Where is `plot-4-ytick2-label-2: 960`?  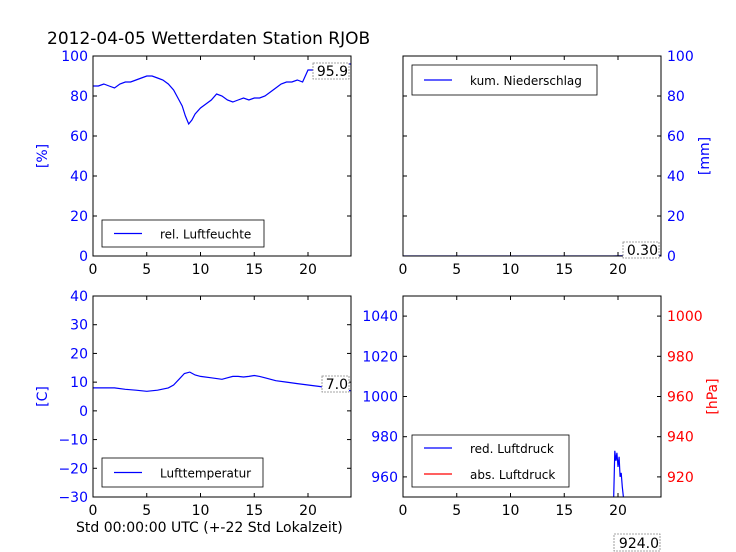 plot-4-ytick2-label-2: 960 is located at coordinates (680, 398).